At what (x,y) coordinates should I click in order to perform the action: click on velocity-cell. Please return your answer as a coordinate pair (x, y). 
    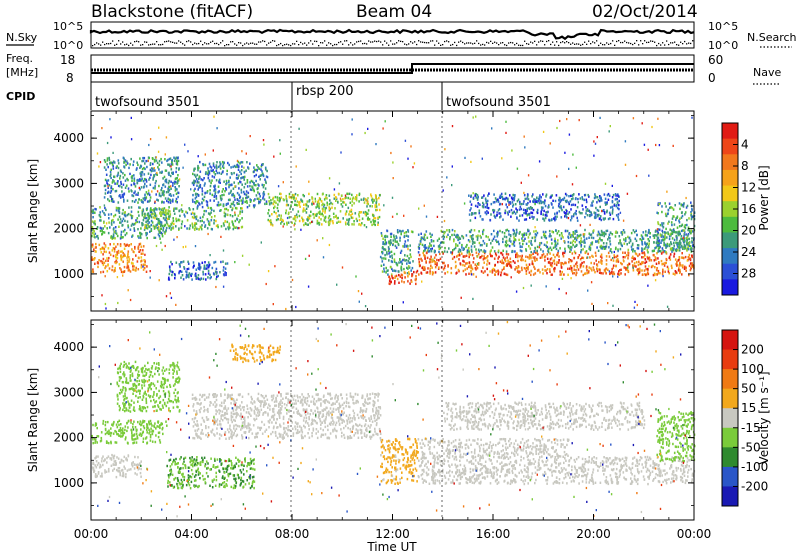
    Looking at the image, I should click on (119, 471).